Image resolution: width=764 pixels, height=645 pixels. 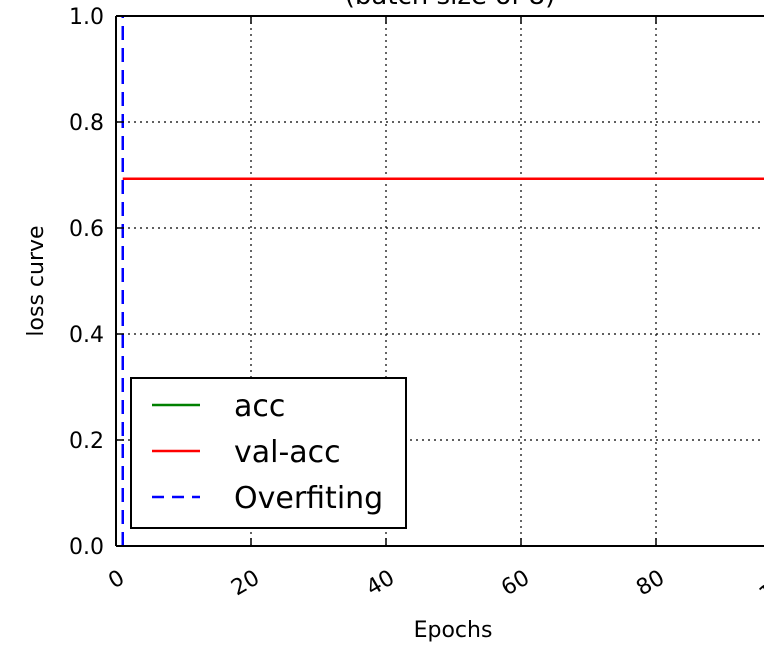 I want to click on x-axis-label: Epochs, so click(x=453, y=630).